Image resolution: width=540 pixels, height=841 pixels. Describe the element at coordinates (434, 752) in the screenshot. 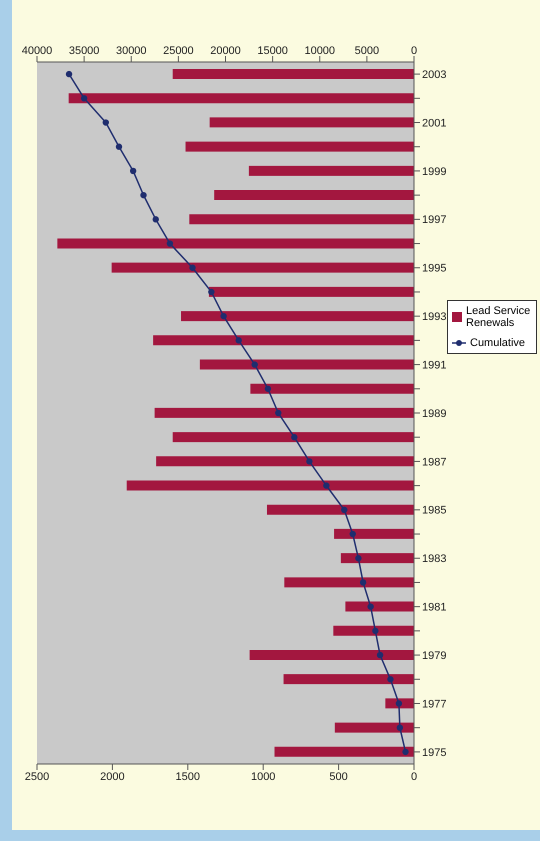

I see `y-tick-label: 1975` at that location.